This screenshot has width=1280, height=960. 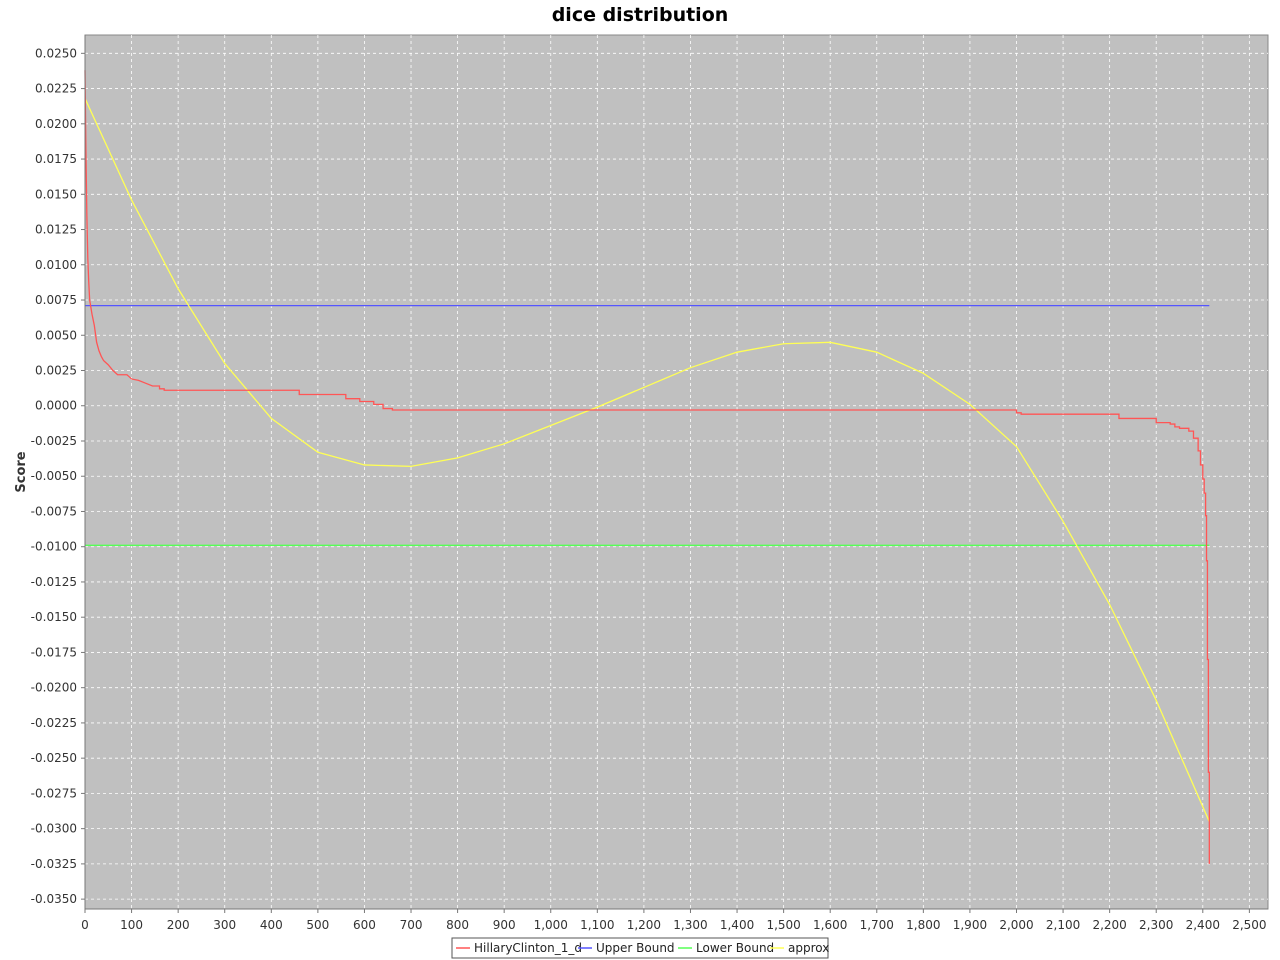 What do you see at coordinates (224, 925) in the screenshot?
I see `x-tick-label: 300` at bounding box center [224, 925].